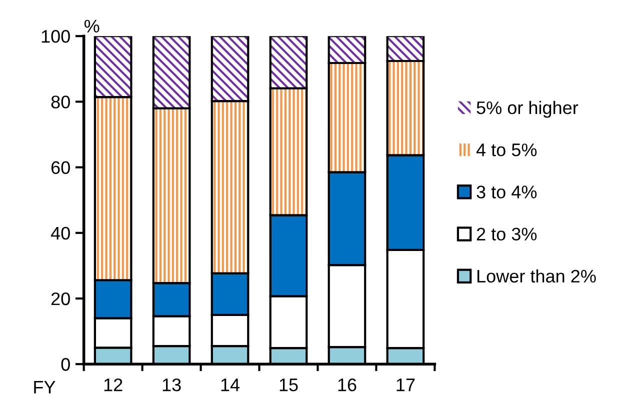 The height and width of the screenshot is (401, 621). What do you see at coordinates (405, 385) in the screenshot?
I see `x-tick-label: 17` at bounding box center [405, 385].